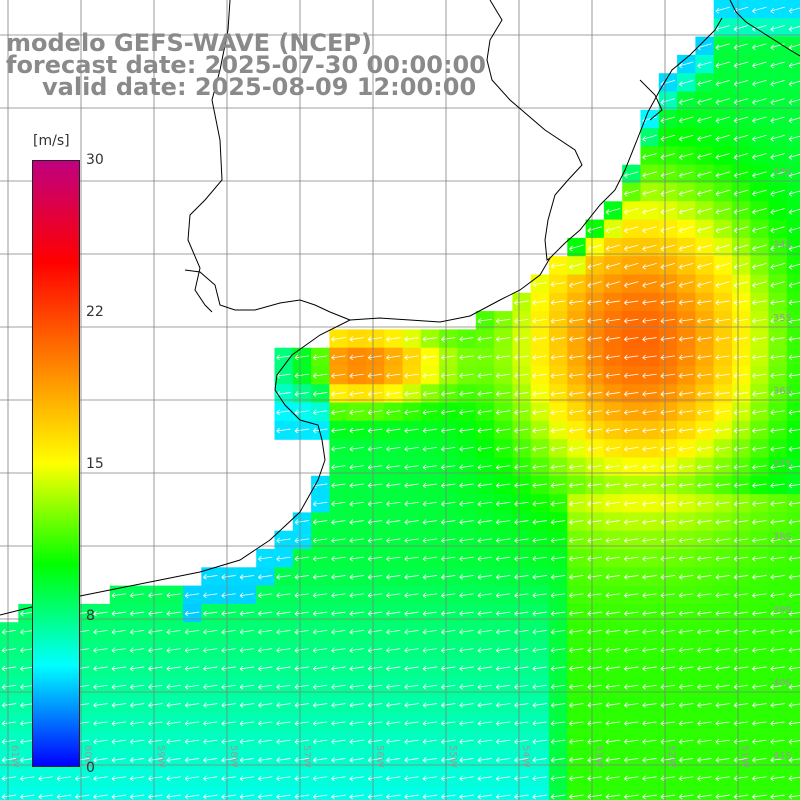 The width and height of the screenshot is (800, 800). I want to click on latitude-label: 34S, so click(782, 245).